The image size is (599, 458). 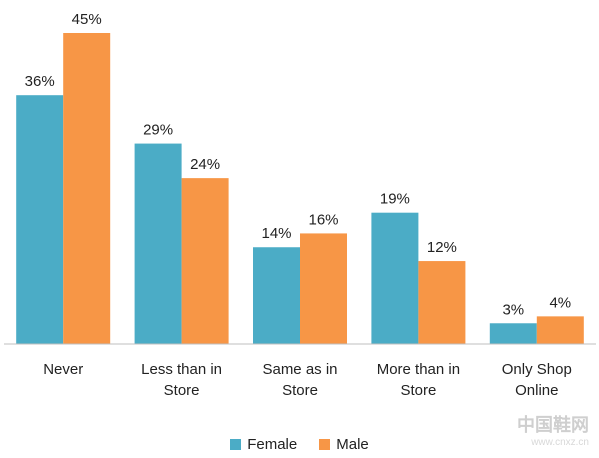 What do you see at coordinates (276, 233) in the screenshot?
I see `data-label-female-2: 14%` at bounding box center [276, 233].